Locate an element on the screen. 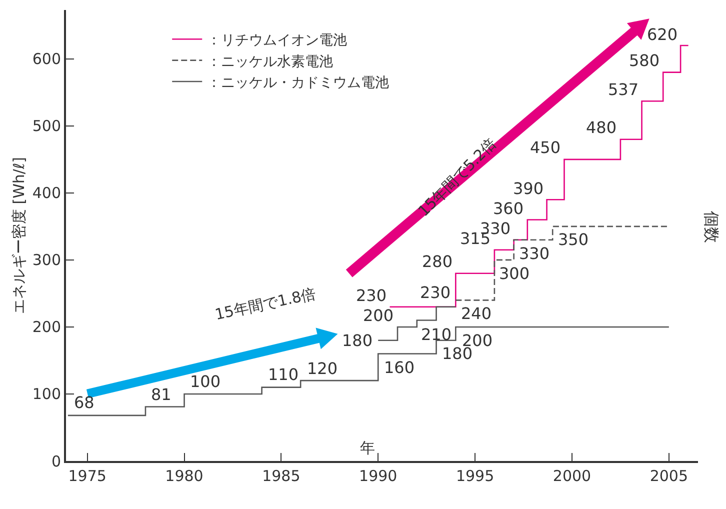 The width and height of the screenshot is (726, 509). annotation: 15年間で1.8倍 is located at coordinates (265, 304).